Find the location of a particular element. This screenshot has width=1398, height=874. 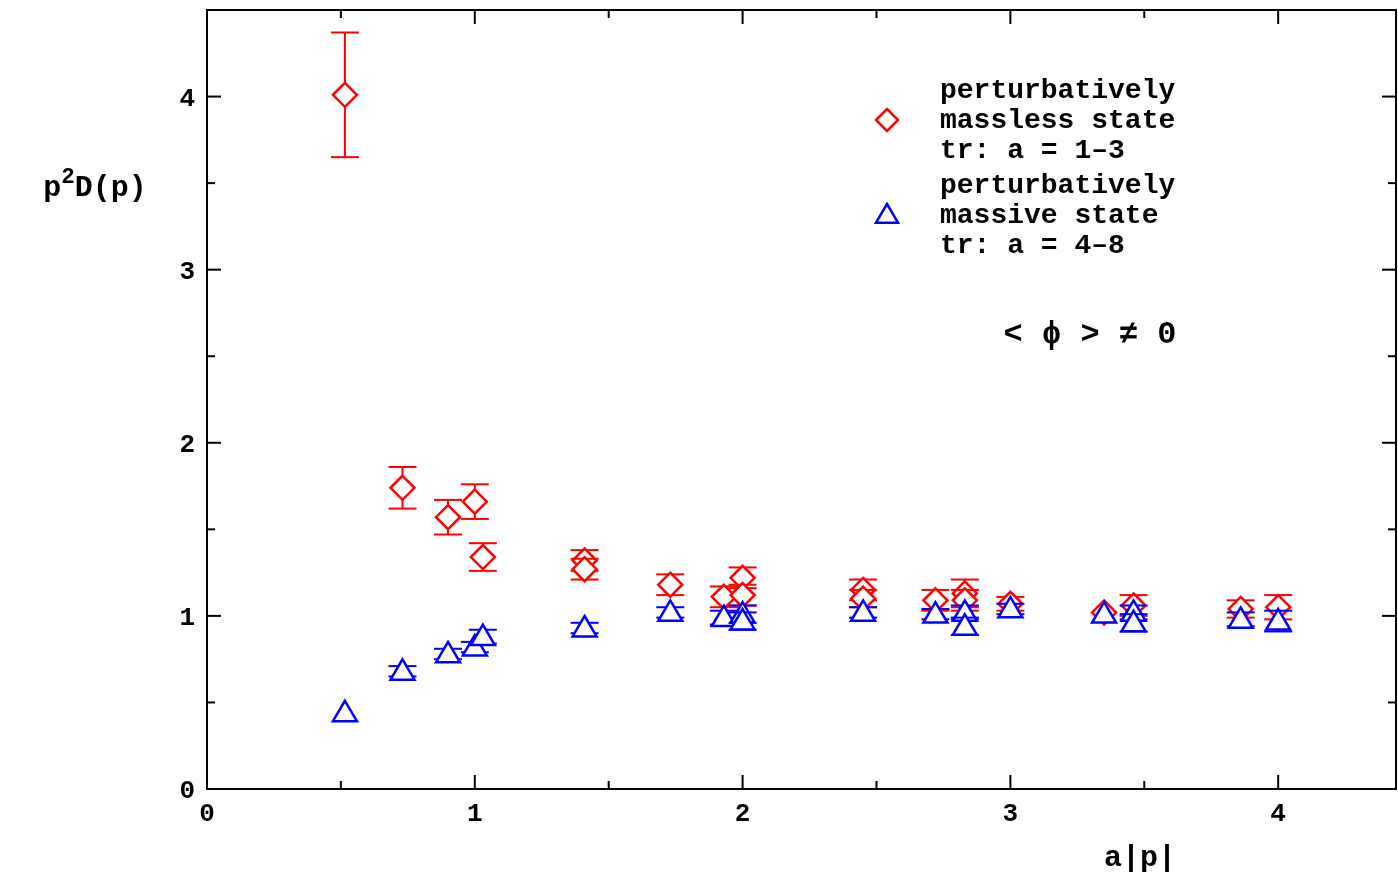

y-tick-label: 3 is located at coordinates (187, 271).